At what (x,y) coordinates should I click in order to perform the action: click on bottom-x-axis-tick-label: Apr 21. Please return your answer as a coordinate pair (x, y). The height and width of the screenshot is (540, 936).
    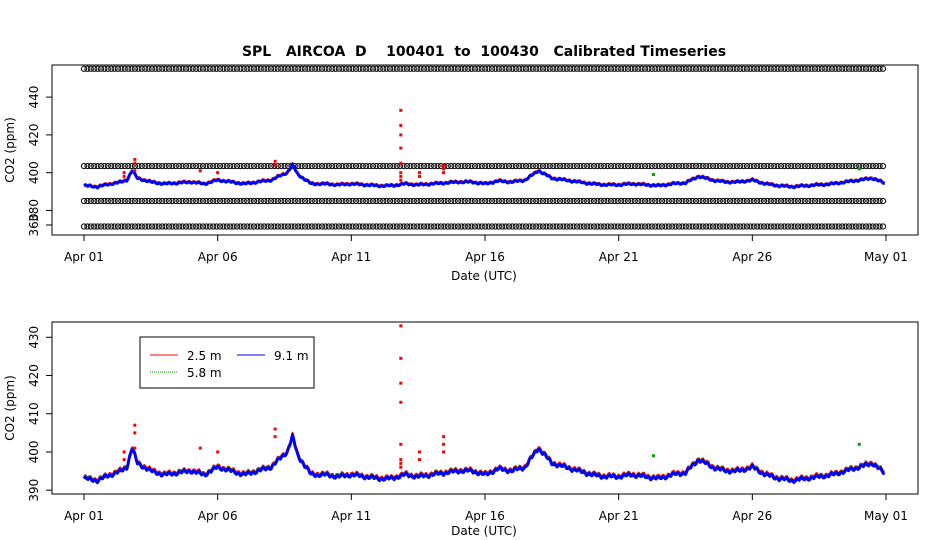
    Looking at the image, I should click on (619, 516).